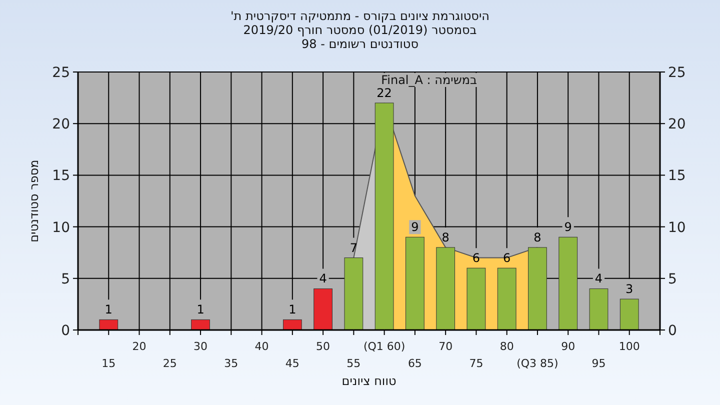 The height and width of the screenshot is (405, 720). Describe the element at coordinates (354, 247) in the screenshot. I see `data-label: 7` at that location.